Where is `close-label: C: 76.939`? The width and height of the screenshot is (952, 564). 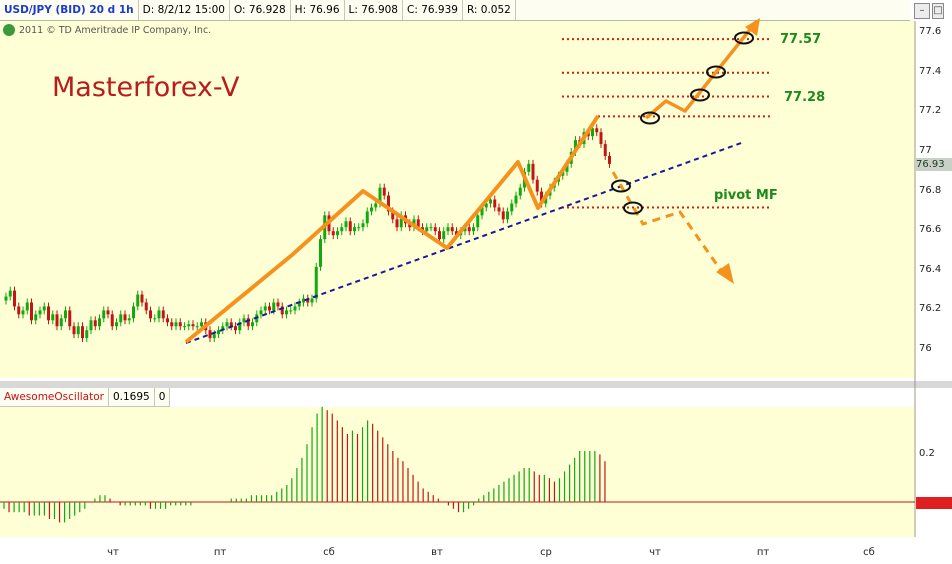
close-label: C: 76.939 is located at coordinates (433, 10).